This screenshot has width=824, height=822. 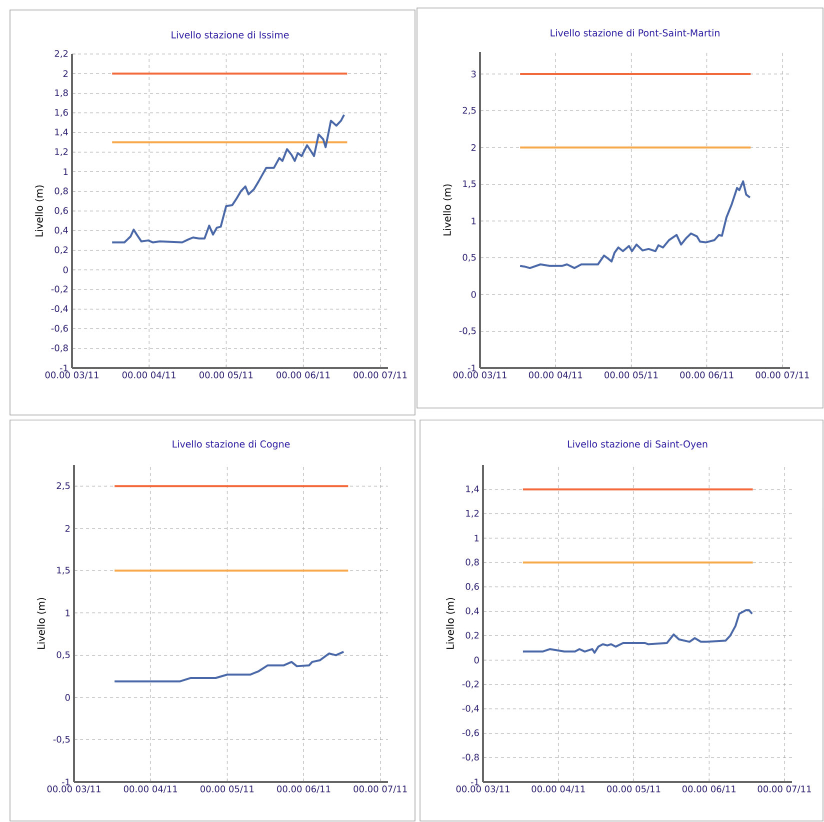 What do you see at coordinates (473, 74) in the screenshot?
I see `y-tick-label: 3` at bounding box center [473, 74].